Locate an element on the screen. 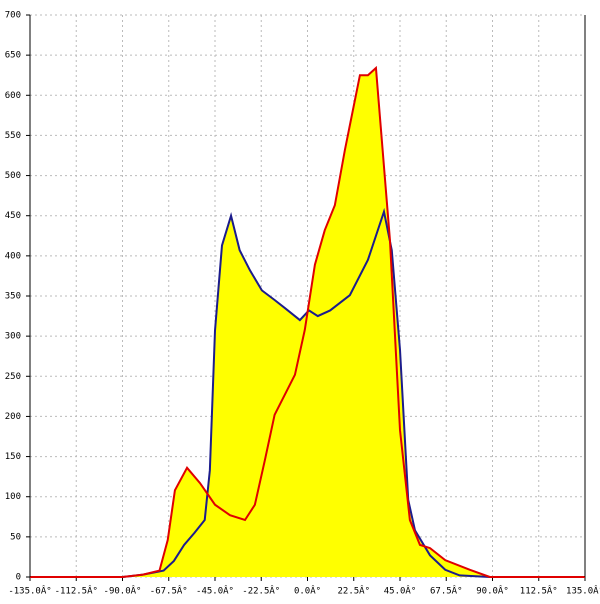 The image size is (600, 604). y-tick-label: 500 is located at coordinates (13, 176).